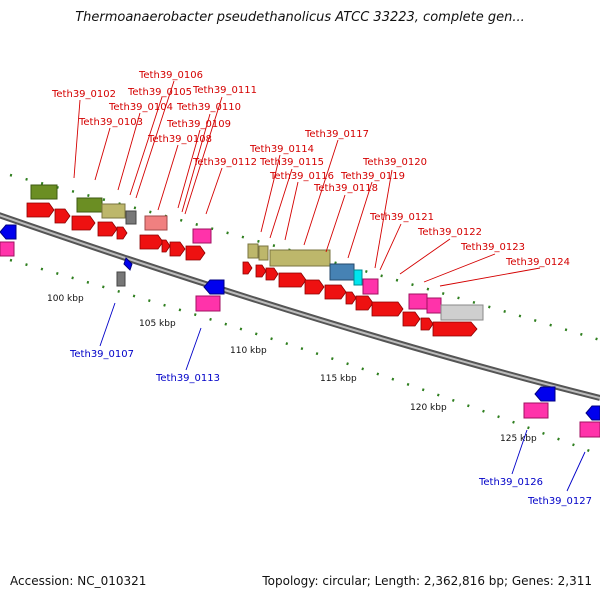  Describe the element at coordinates (401, 217) in the screenshot. I see `gene-label: Teth39_0121` at that location.